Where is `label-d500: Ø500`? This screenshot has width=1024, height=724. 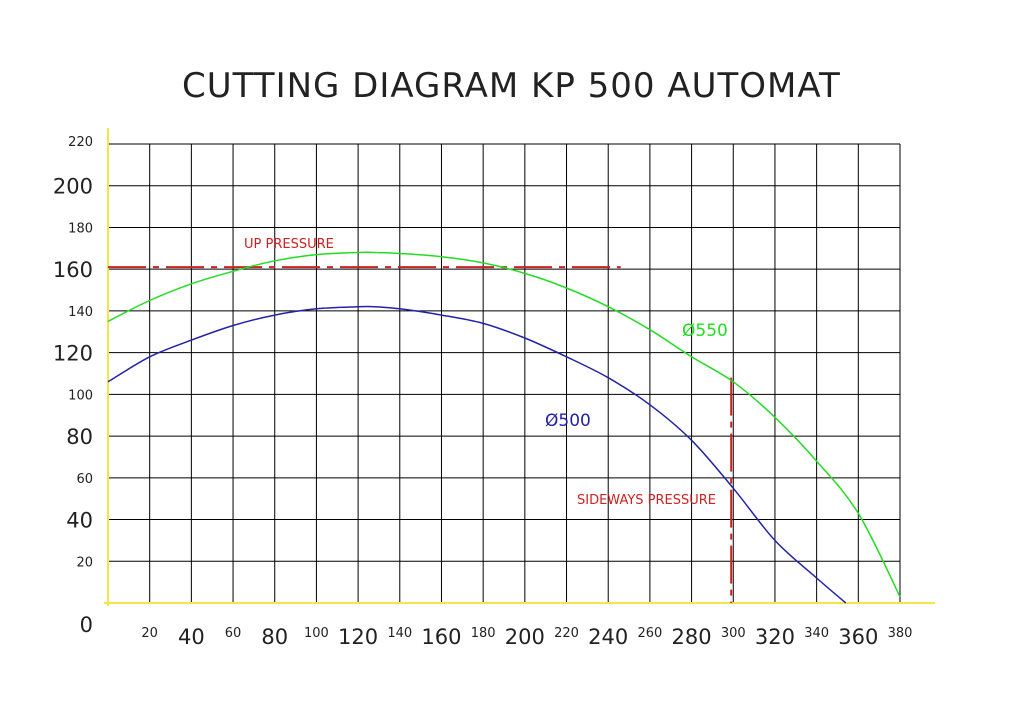 label-d500: Ø500 is located at coordinates (568, 421).